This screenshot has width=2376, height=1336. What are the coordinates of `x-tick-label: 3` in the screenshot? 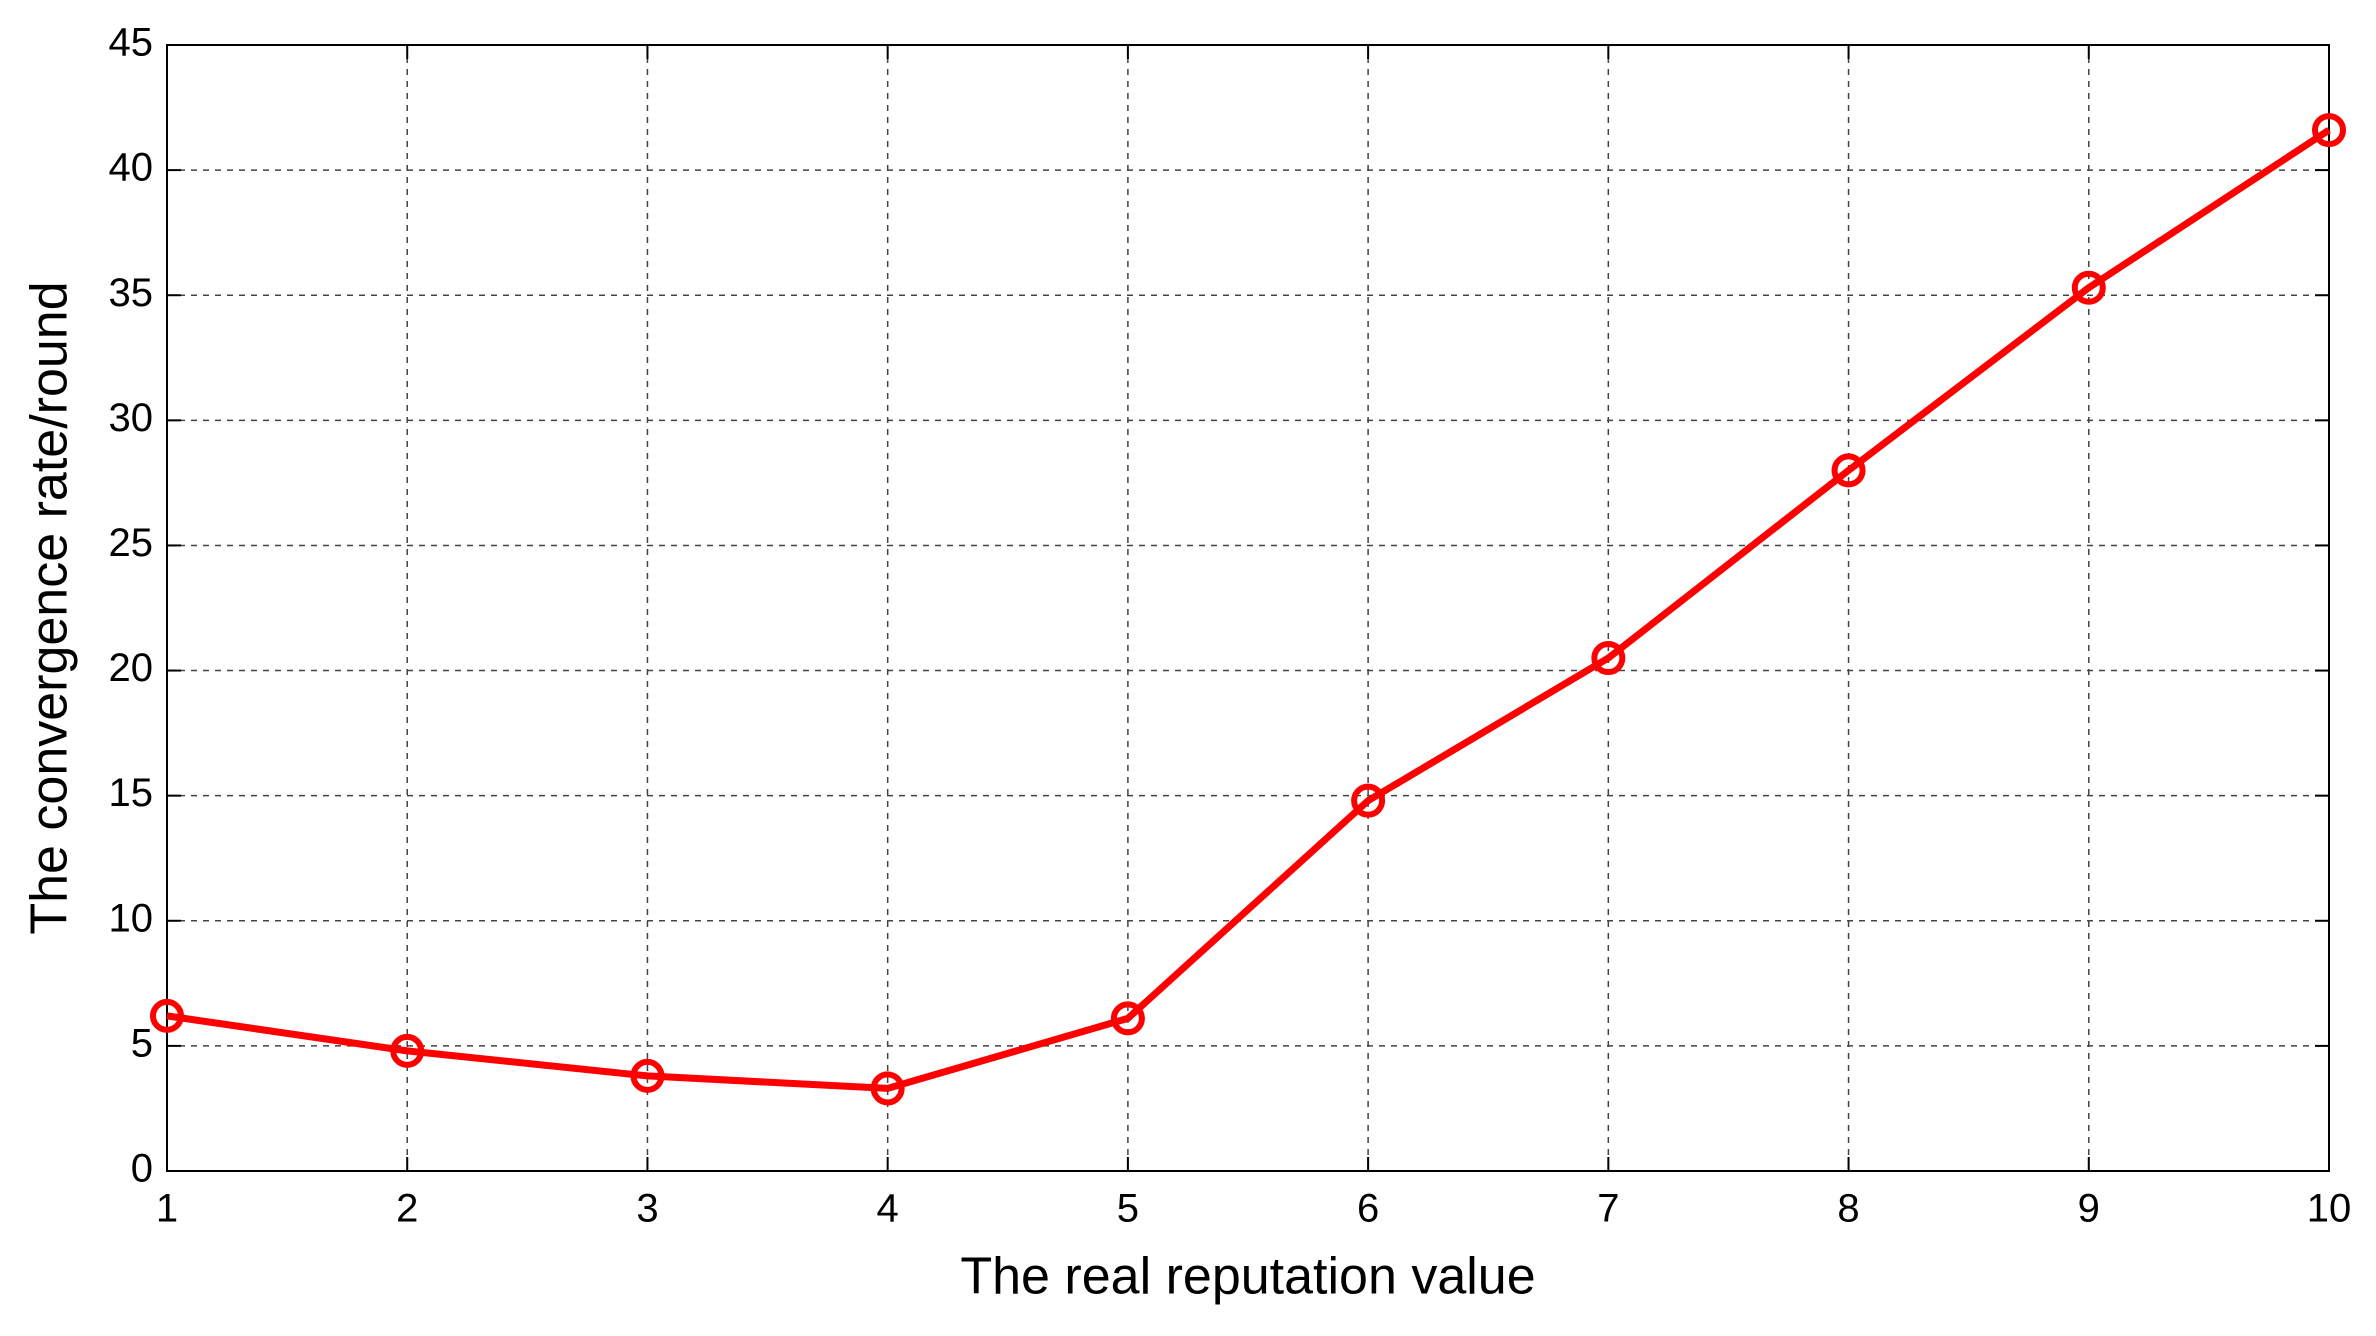 It's located at (647, 1209).